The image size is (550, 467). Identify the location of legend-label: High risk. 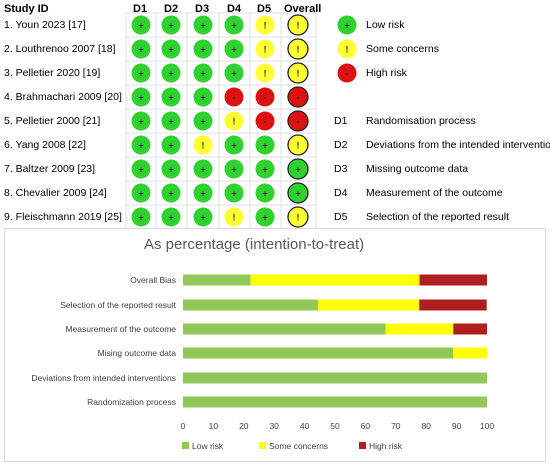
(386, 446).